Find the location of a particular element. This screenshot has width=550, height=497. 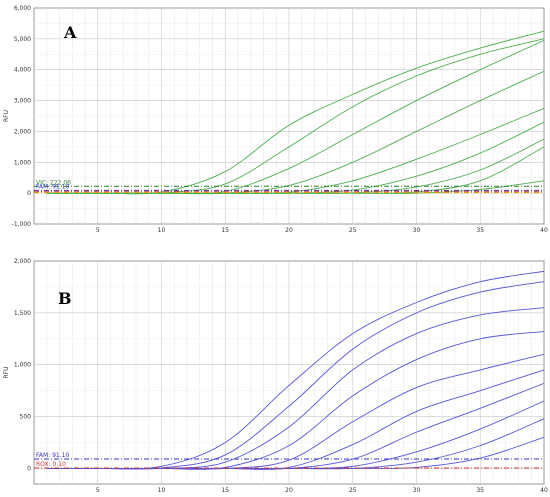

y-tick-label: 500 is located at coordinates (26, 417).